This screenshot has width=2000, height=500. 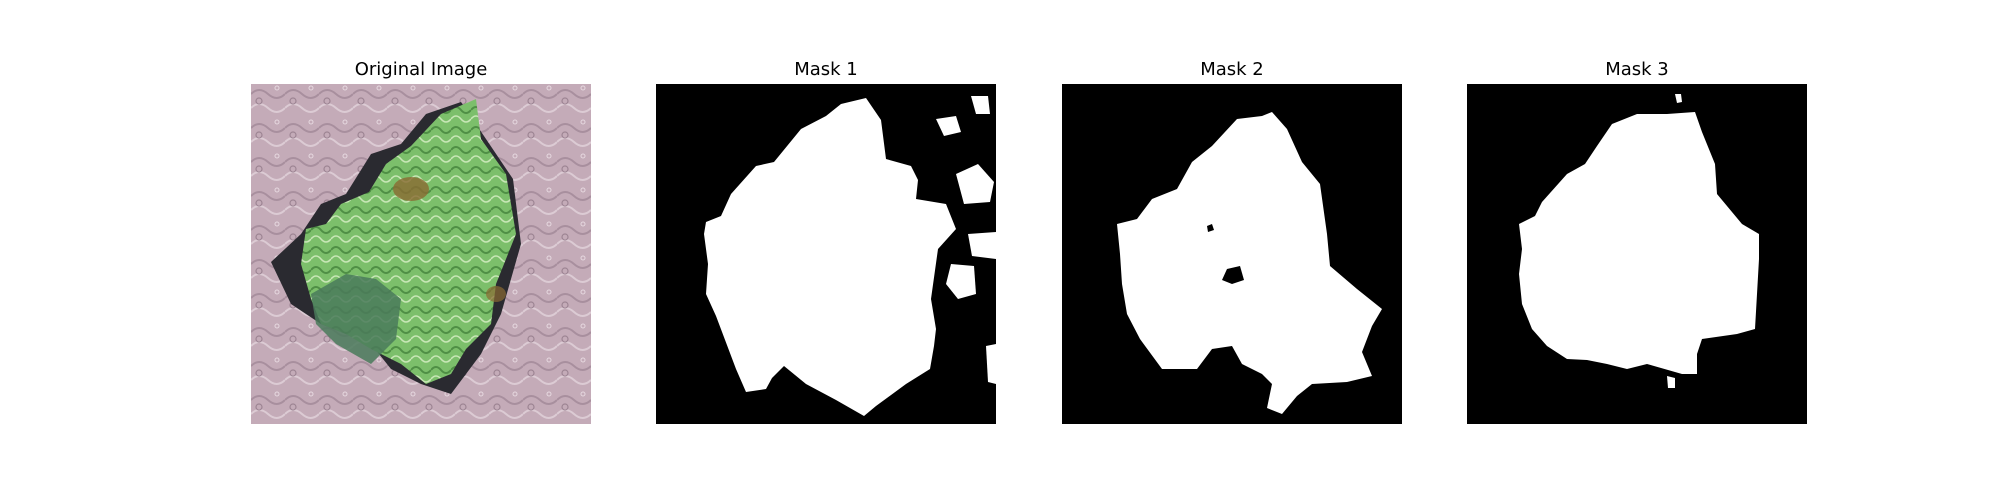 I want to click on mask-2-image, so click(x=1232, y=254).